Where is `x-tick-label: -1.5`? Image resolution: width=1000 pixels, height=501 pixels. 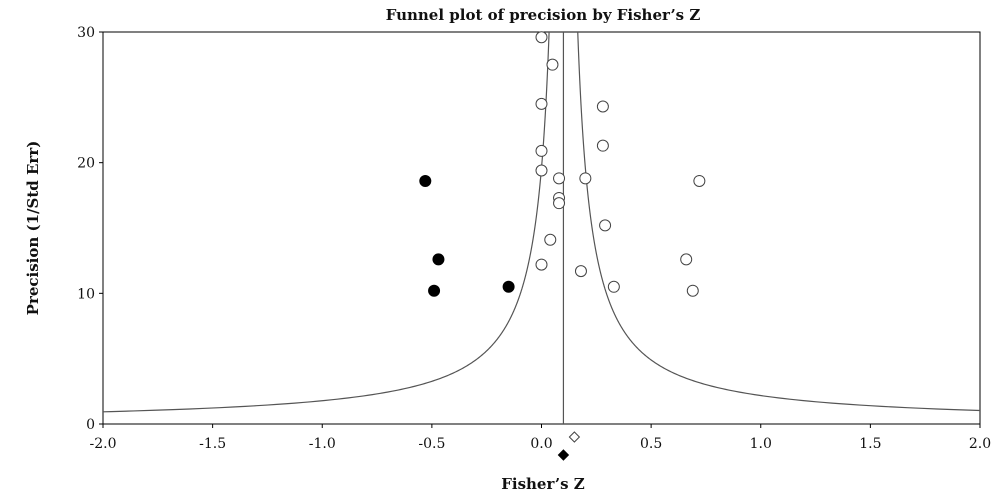 x-tick-label: -1.5 is located at coordinates (212, 444).